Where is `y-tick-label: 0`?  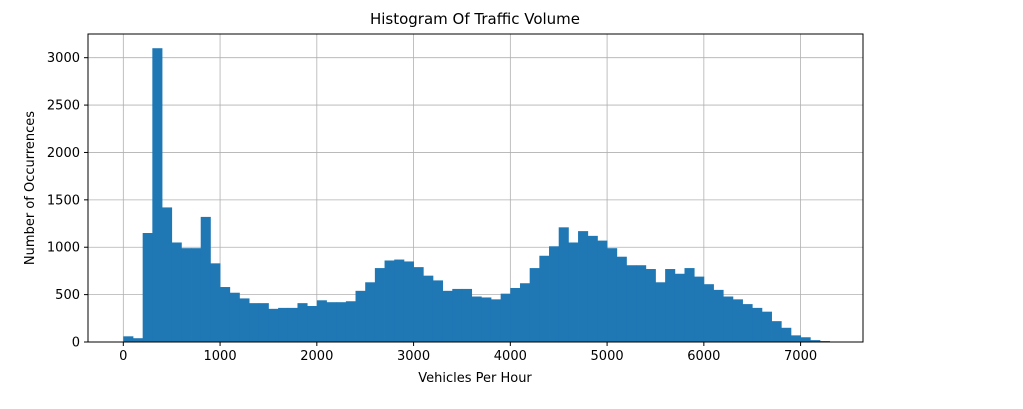
y-tick-label: 0 is located at coordinates (76, 343).